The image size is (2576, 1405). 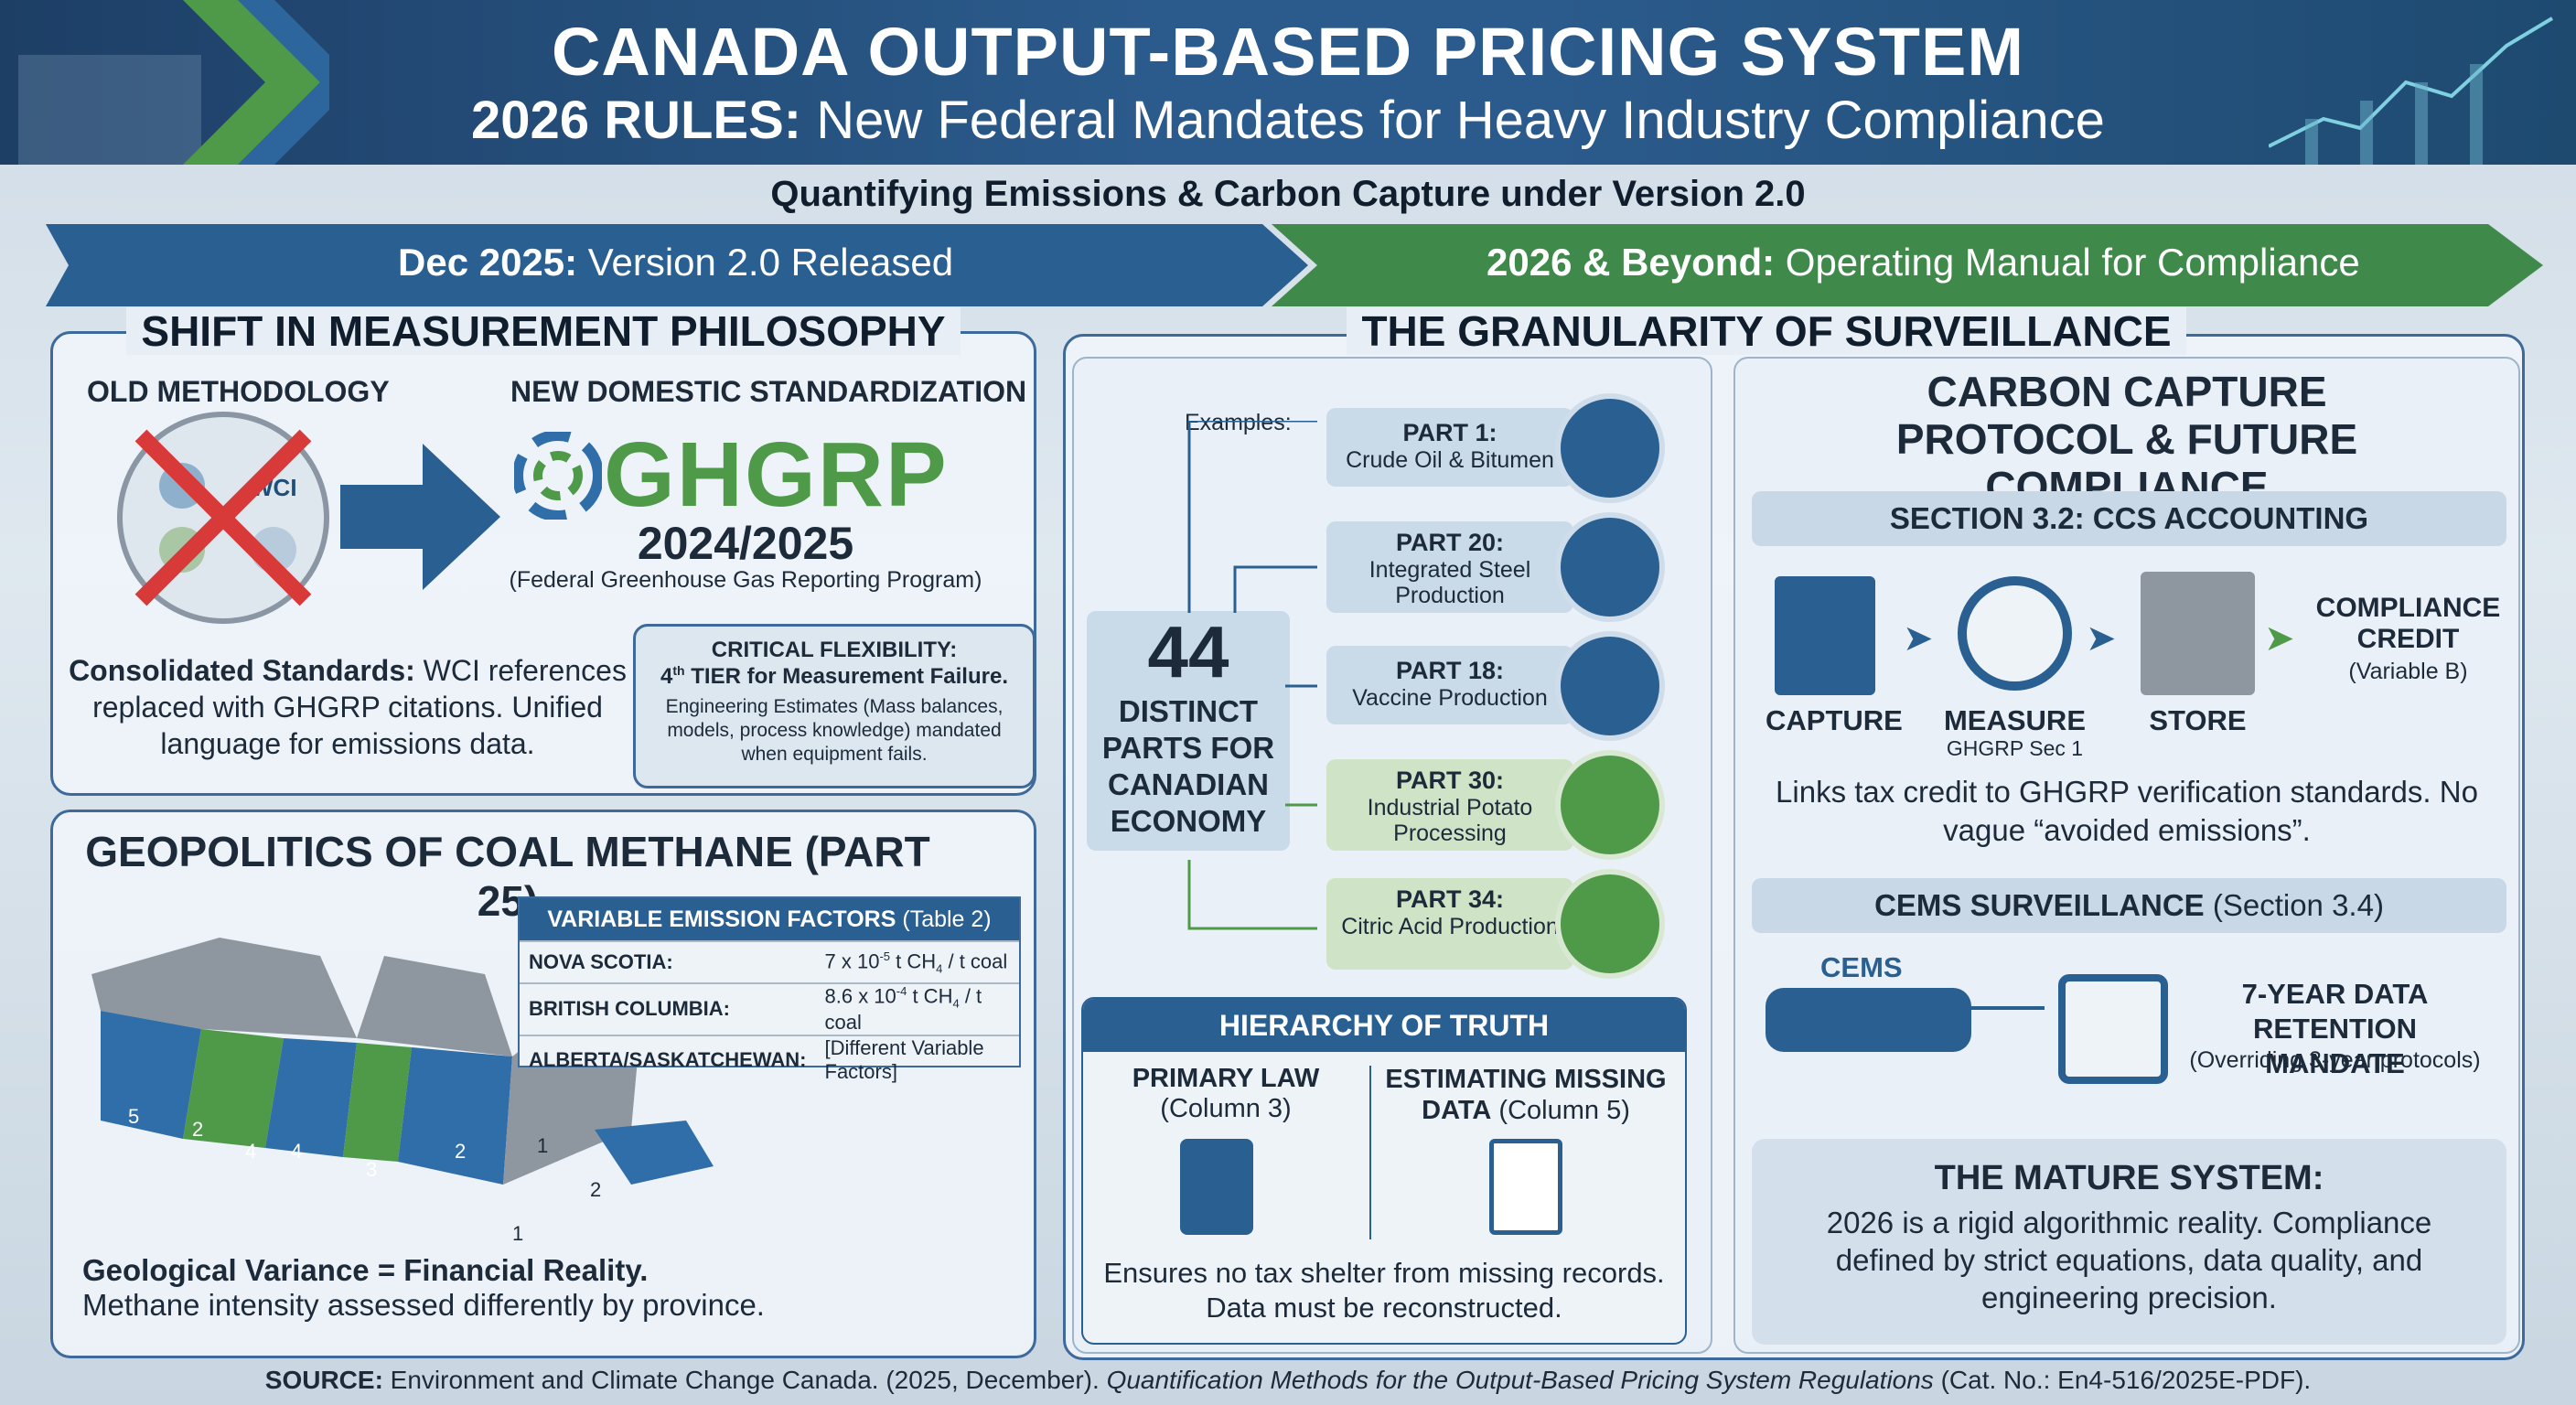 I want to click on cems-bar-bold: CEMS SURVEILLANCE, so click(x=2039, y=905).